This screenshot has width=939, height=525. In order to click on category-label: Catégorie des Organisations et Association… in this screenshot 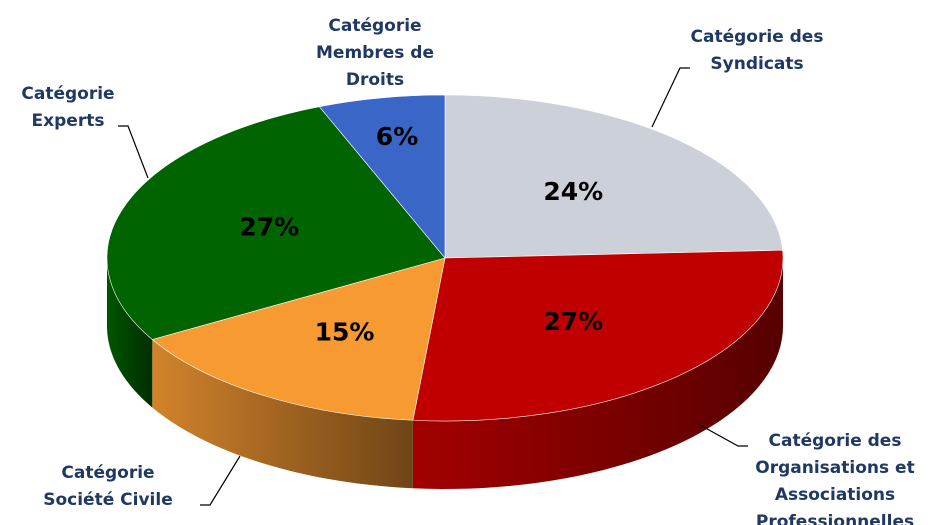, I will do `click(834, 478)`.